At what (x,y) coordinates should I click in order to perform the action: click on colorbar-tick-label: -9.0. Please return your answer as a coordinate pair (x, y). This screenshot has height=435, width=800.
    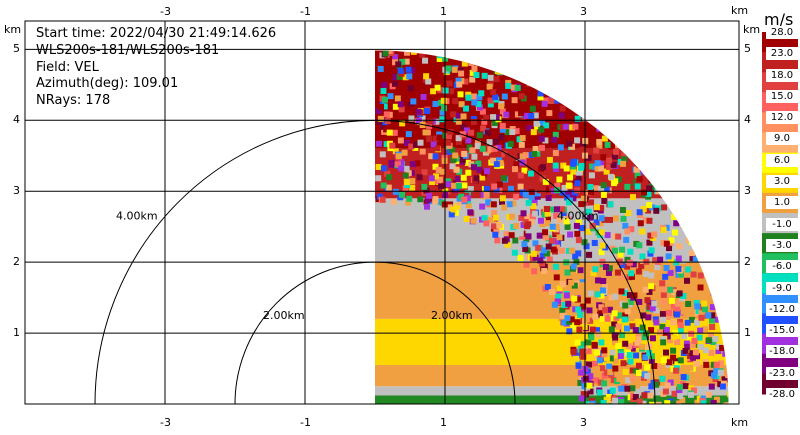
    Looking at the image, I should click on (782, 288).